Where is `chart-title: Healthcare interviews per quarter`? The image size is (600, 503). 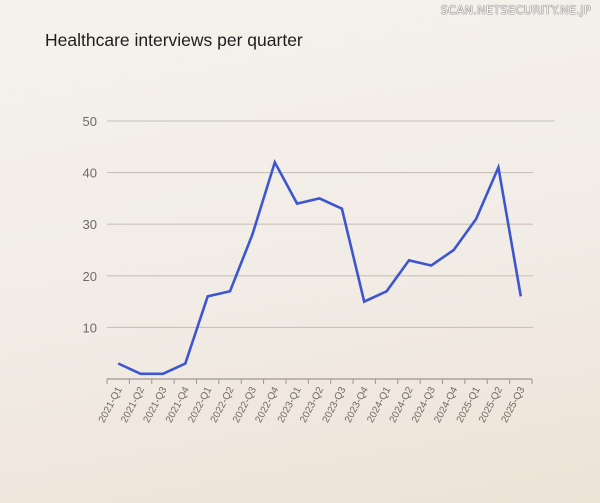 chart-title: Healthcare interviews per quarter is located at coordinates (174, 40).